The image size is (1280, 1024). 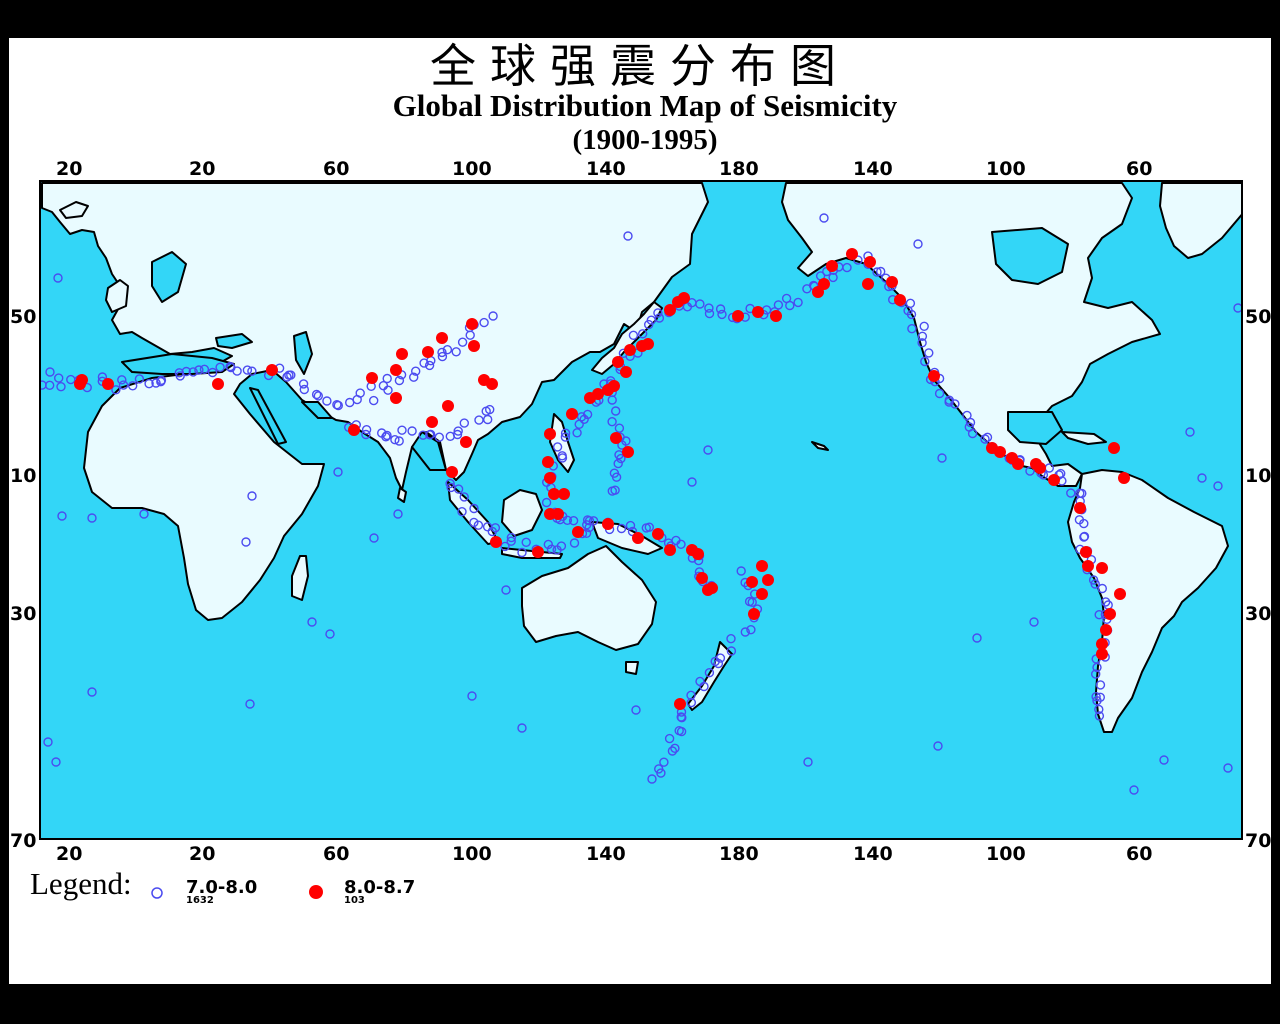 I want to click on baltic-sea, so click(x=169, y=277).